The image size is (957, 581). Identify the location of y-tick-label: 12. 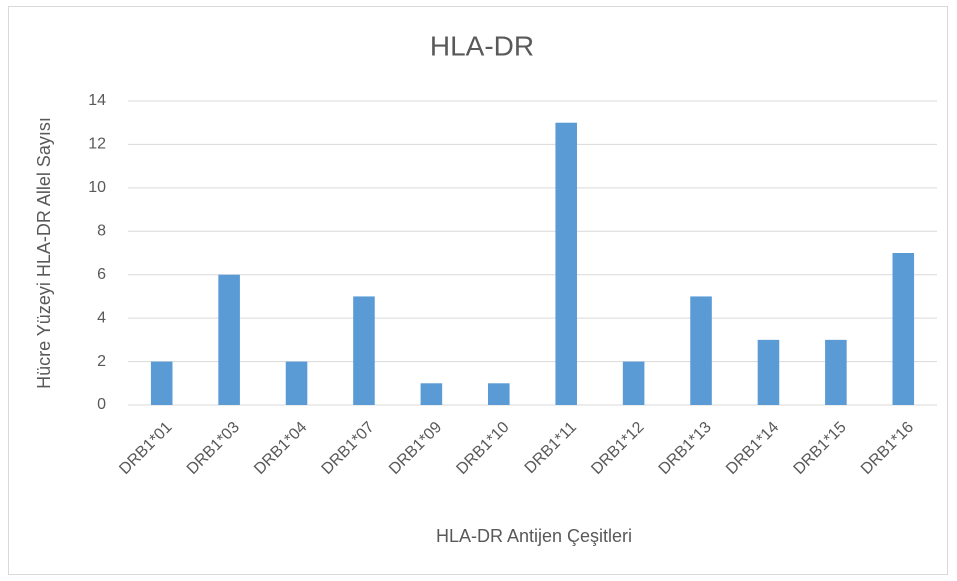
(97, 144).